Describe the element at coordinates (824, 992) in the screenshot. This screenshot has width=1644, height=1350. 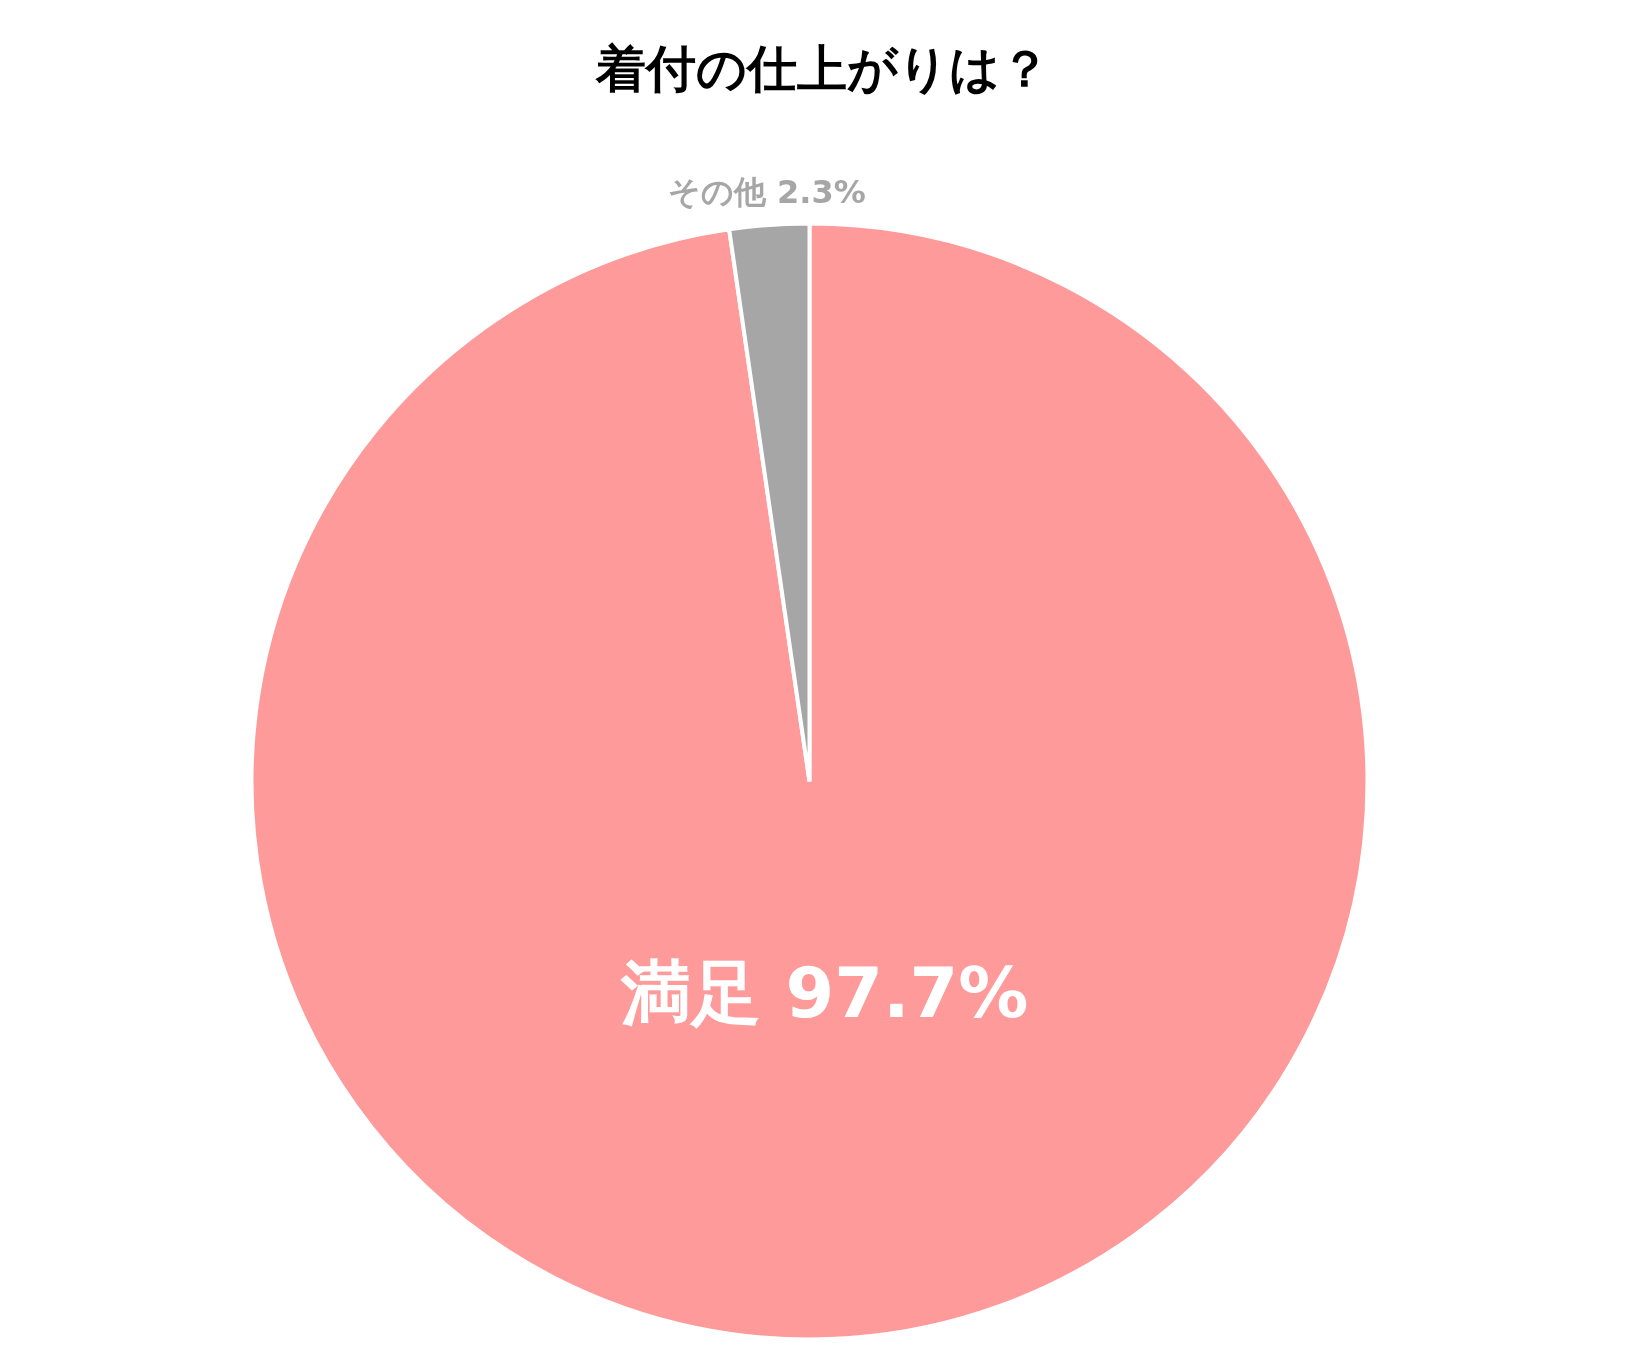
I see `slice-label: 満足 97.7%` at that location.